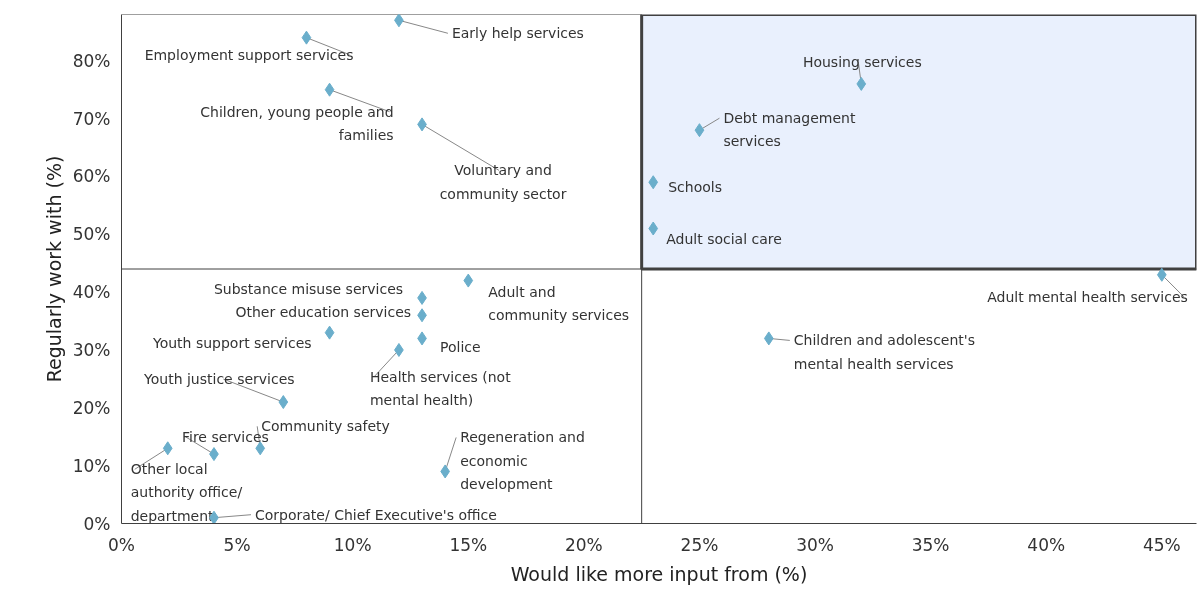  What do you see at coordinates (91, 60) in the screenshot?
I see `y-tick-label: 80%` at bounding box center [91, 60].